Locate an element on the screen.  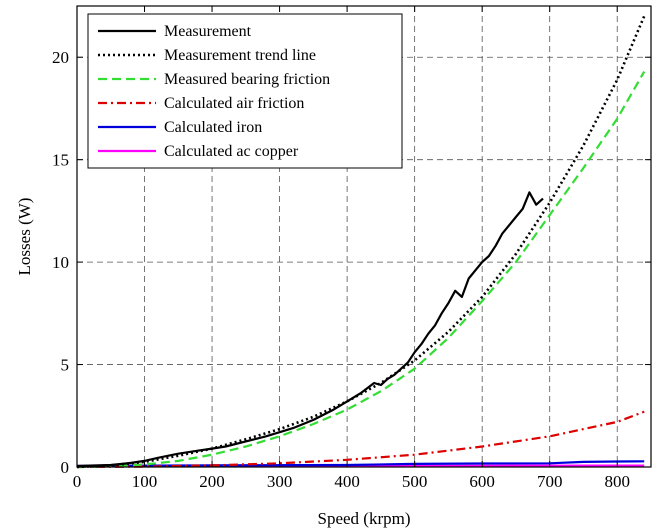
x-axis-label: Speed (krpm) is located at coordinates (363, 518).